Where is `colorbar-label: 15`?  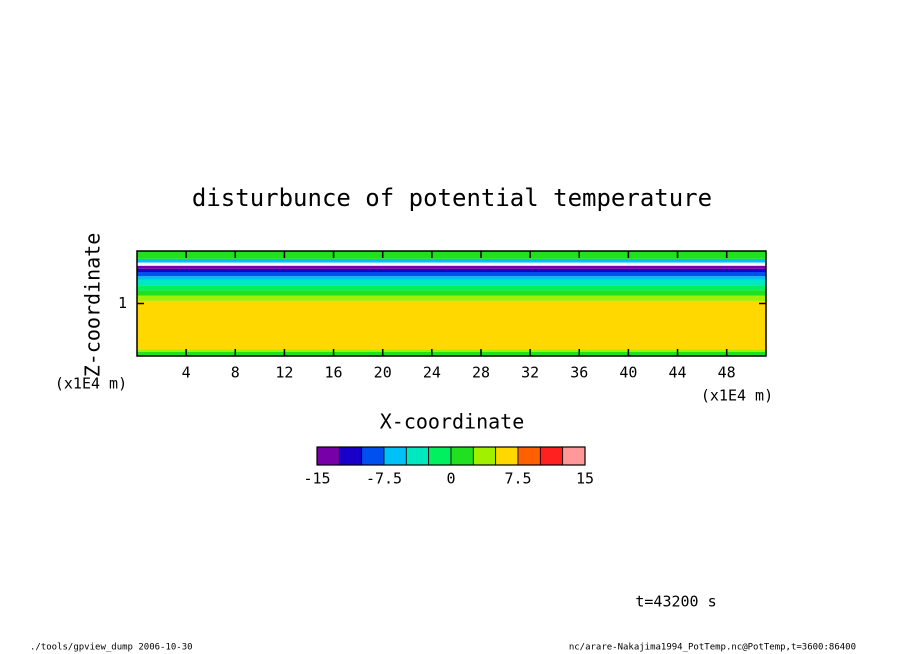
colorbar-label: 15 is located at coordinates (585, 479).